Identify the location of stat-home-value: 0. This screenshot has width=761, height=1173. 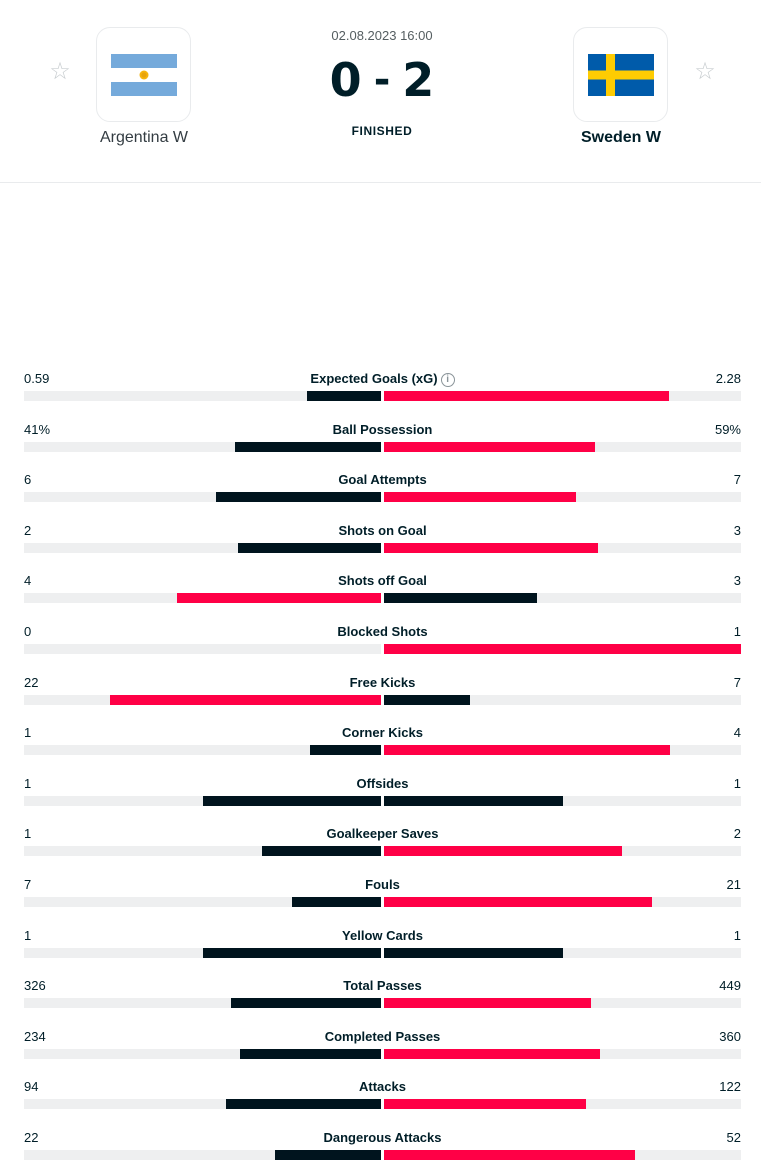
(28, 631).